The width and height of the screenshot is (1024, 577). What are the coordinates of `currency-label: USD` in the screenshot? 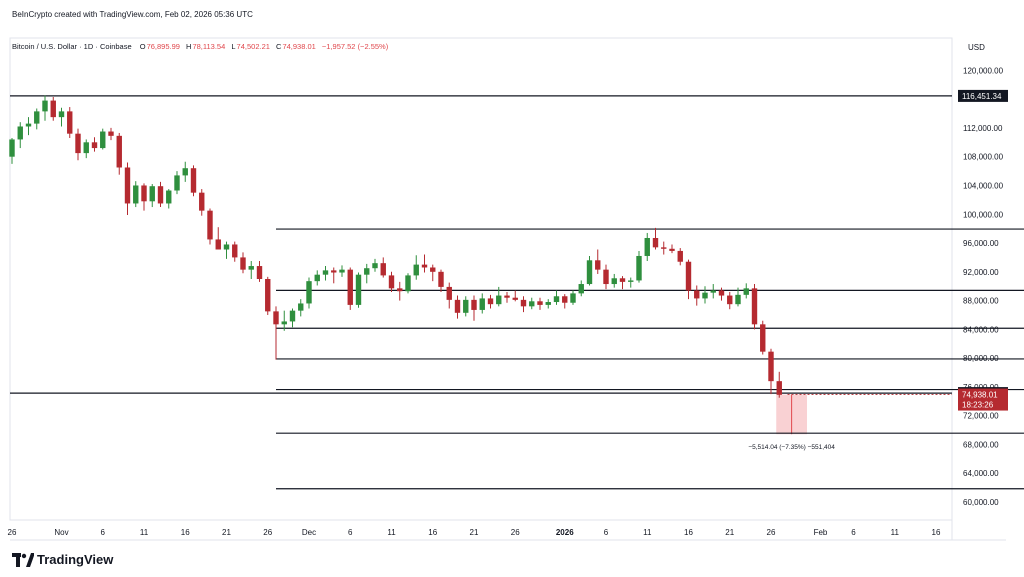 It's located at (976, 47).